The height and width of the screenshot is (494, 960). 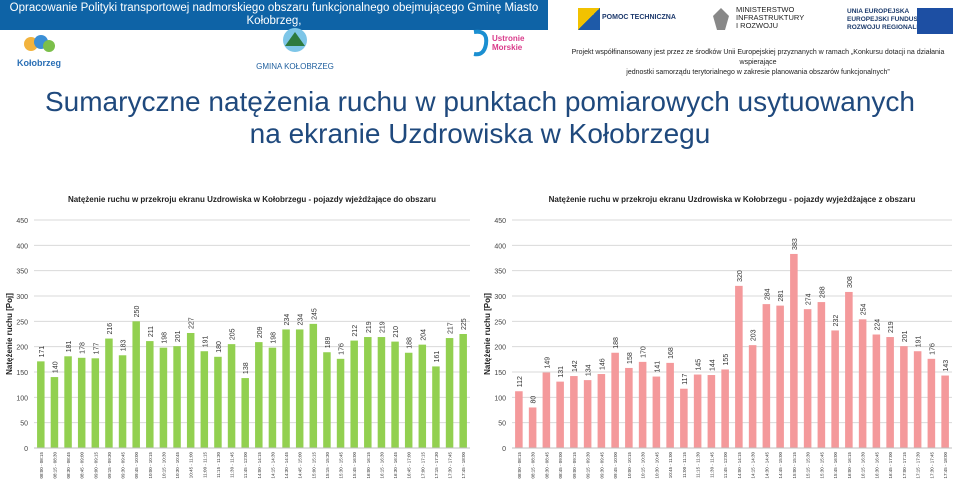 I want to click on data-label: 161, so click(x=437, y=357).